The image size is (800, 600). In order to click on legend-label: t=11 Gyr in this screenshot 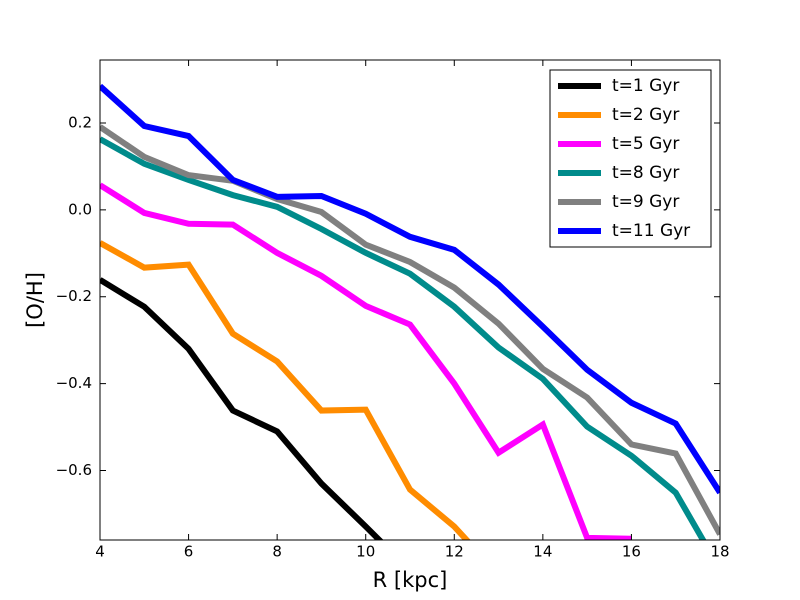, I will do `click(651, 231)`.